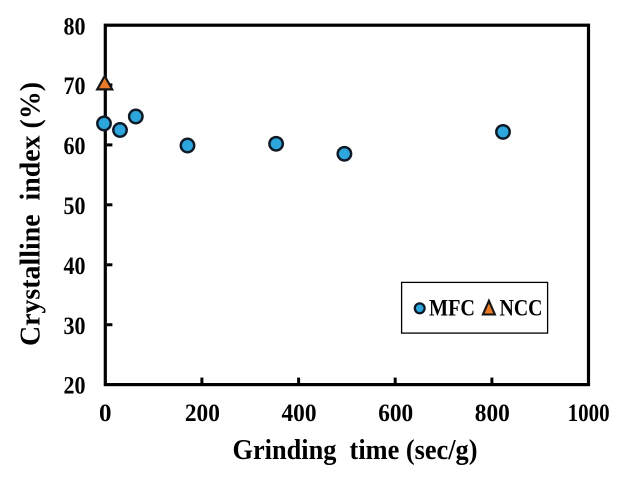 This screenshot has height=483, width=625. I want to click on svg-text: 1000, so click(589, 413).